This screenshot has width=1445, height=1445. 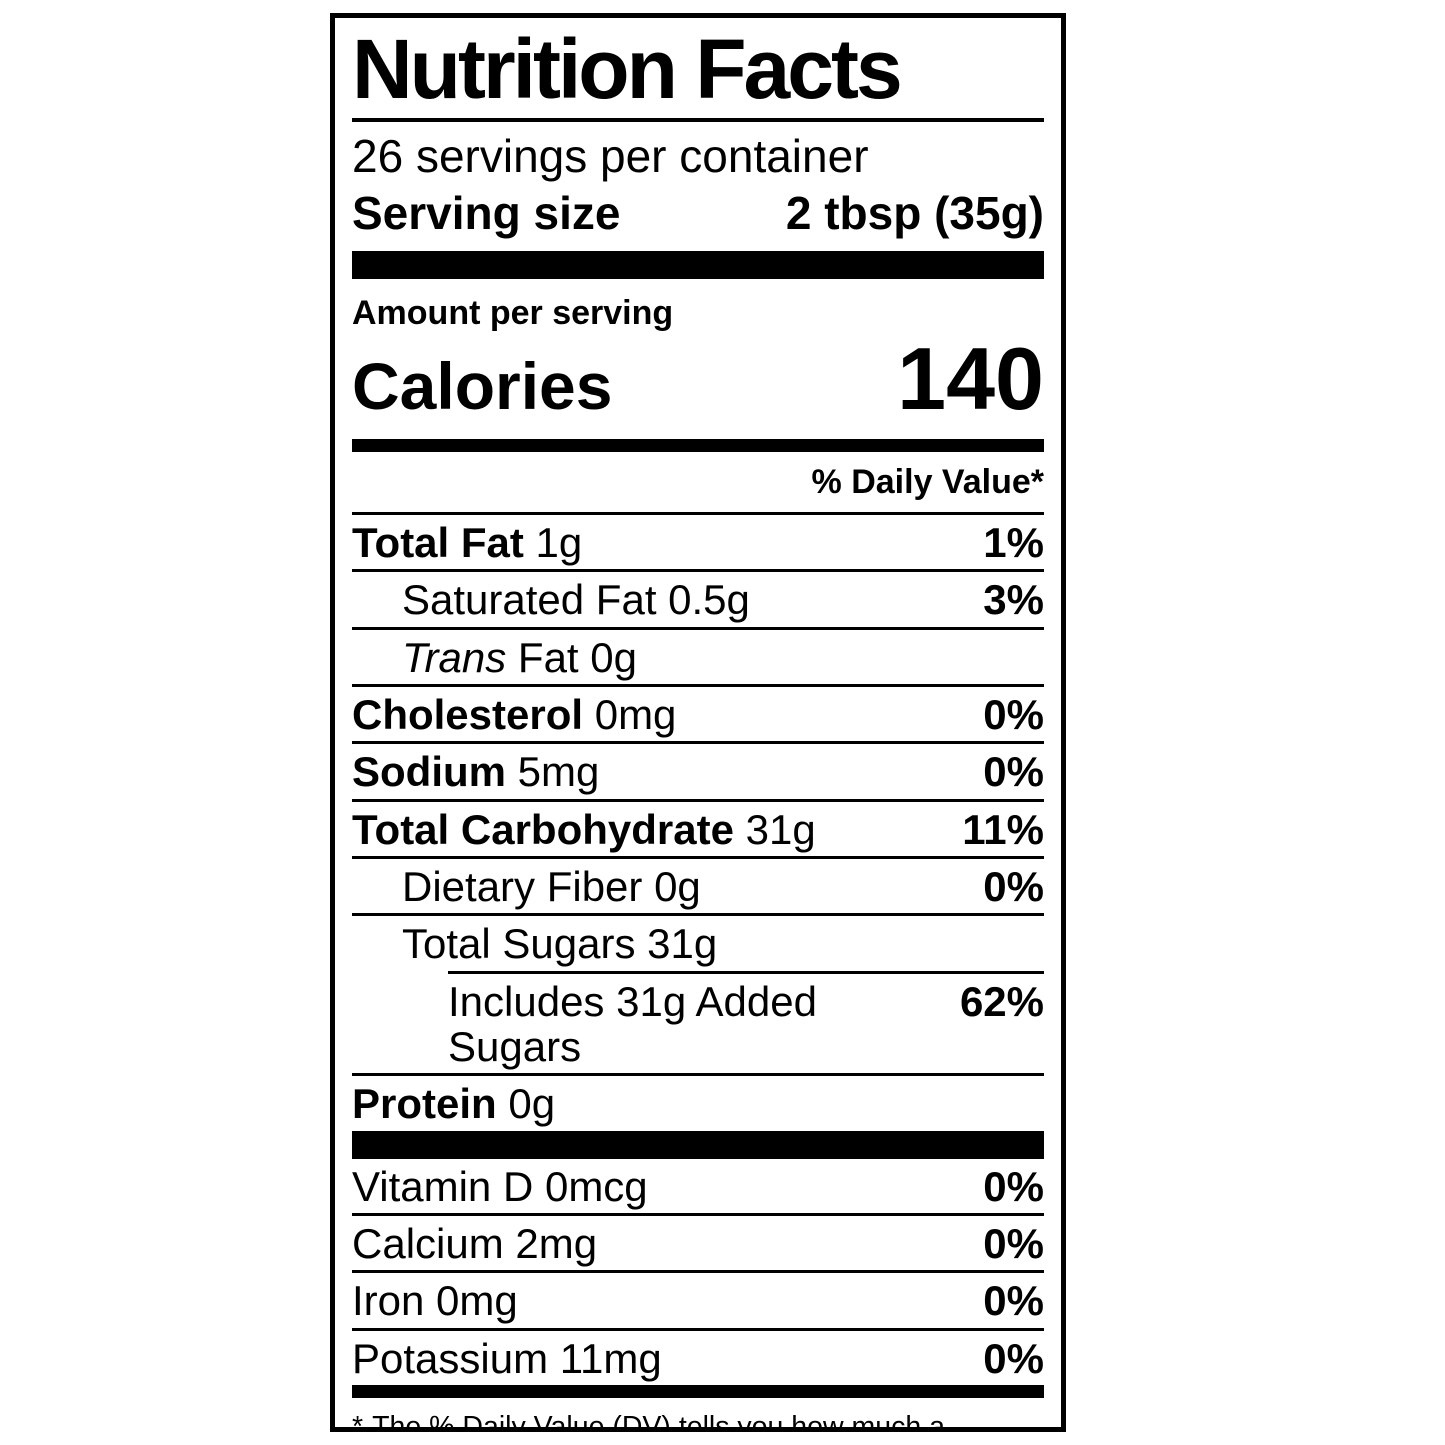 I want to click on nutrient-row-protein: Protein 0g, so click(x=698, y=1103).